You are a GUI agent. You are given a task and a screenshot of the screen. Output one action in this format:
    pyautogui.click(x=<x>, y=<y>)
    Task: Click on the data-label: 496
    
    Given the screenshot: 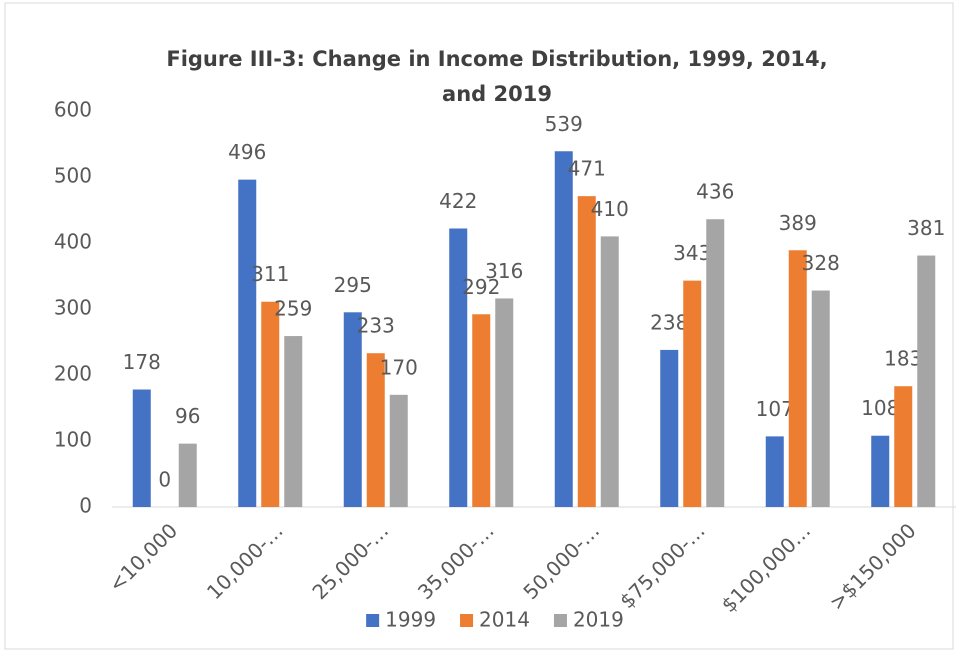 What is the action you would take?
    pyautogui.click(x=247, y=152)
    